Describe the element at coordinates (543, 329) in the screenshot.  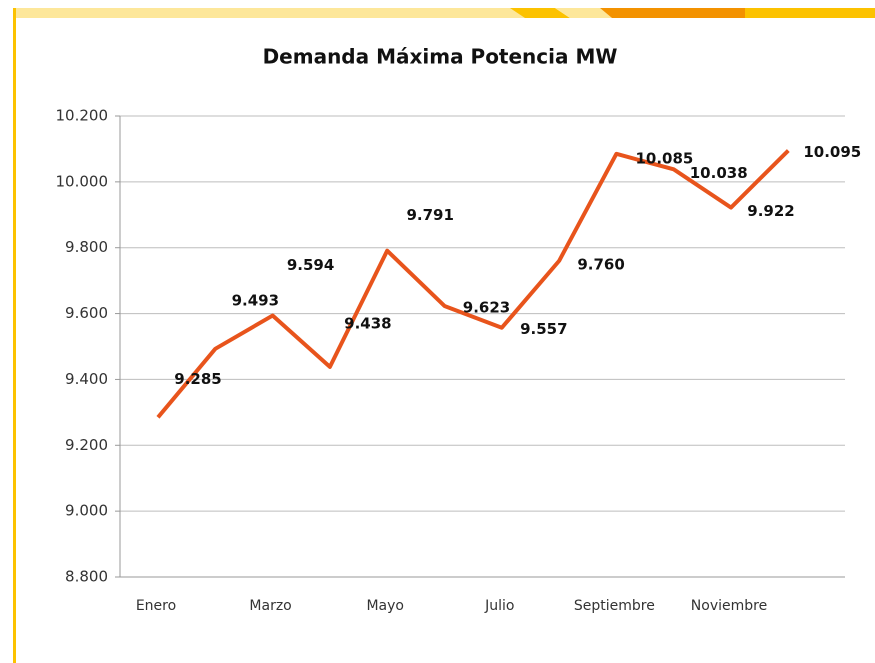
I see `data-label: 9.557` at that location.